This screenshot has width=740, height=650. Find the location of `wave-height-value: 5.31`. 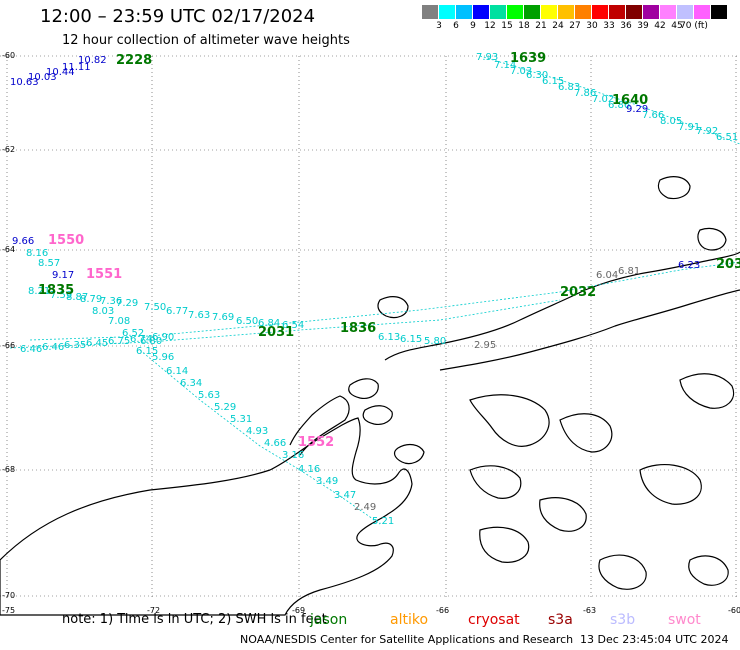

wave-height-value: 5.31 is located at coordinates (241, 419).